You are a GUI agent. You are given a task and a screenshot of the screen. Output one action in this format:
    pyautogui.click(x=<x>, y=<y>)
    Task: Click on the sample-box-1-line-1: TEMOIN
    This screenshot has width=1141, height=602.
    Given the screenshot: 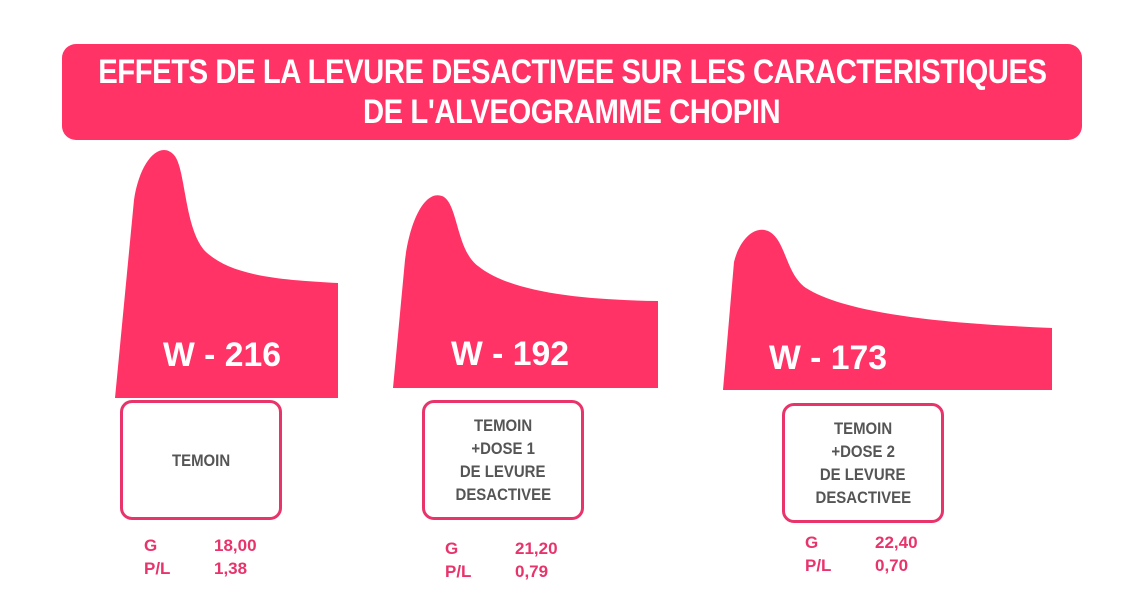 What is the action you would take?
    pyautogui.click(x=201, y=460)
    